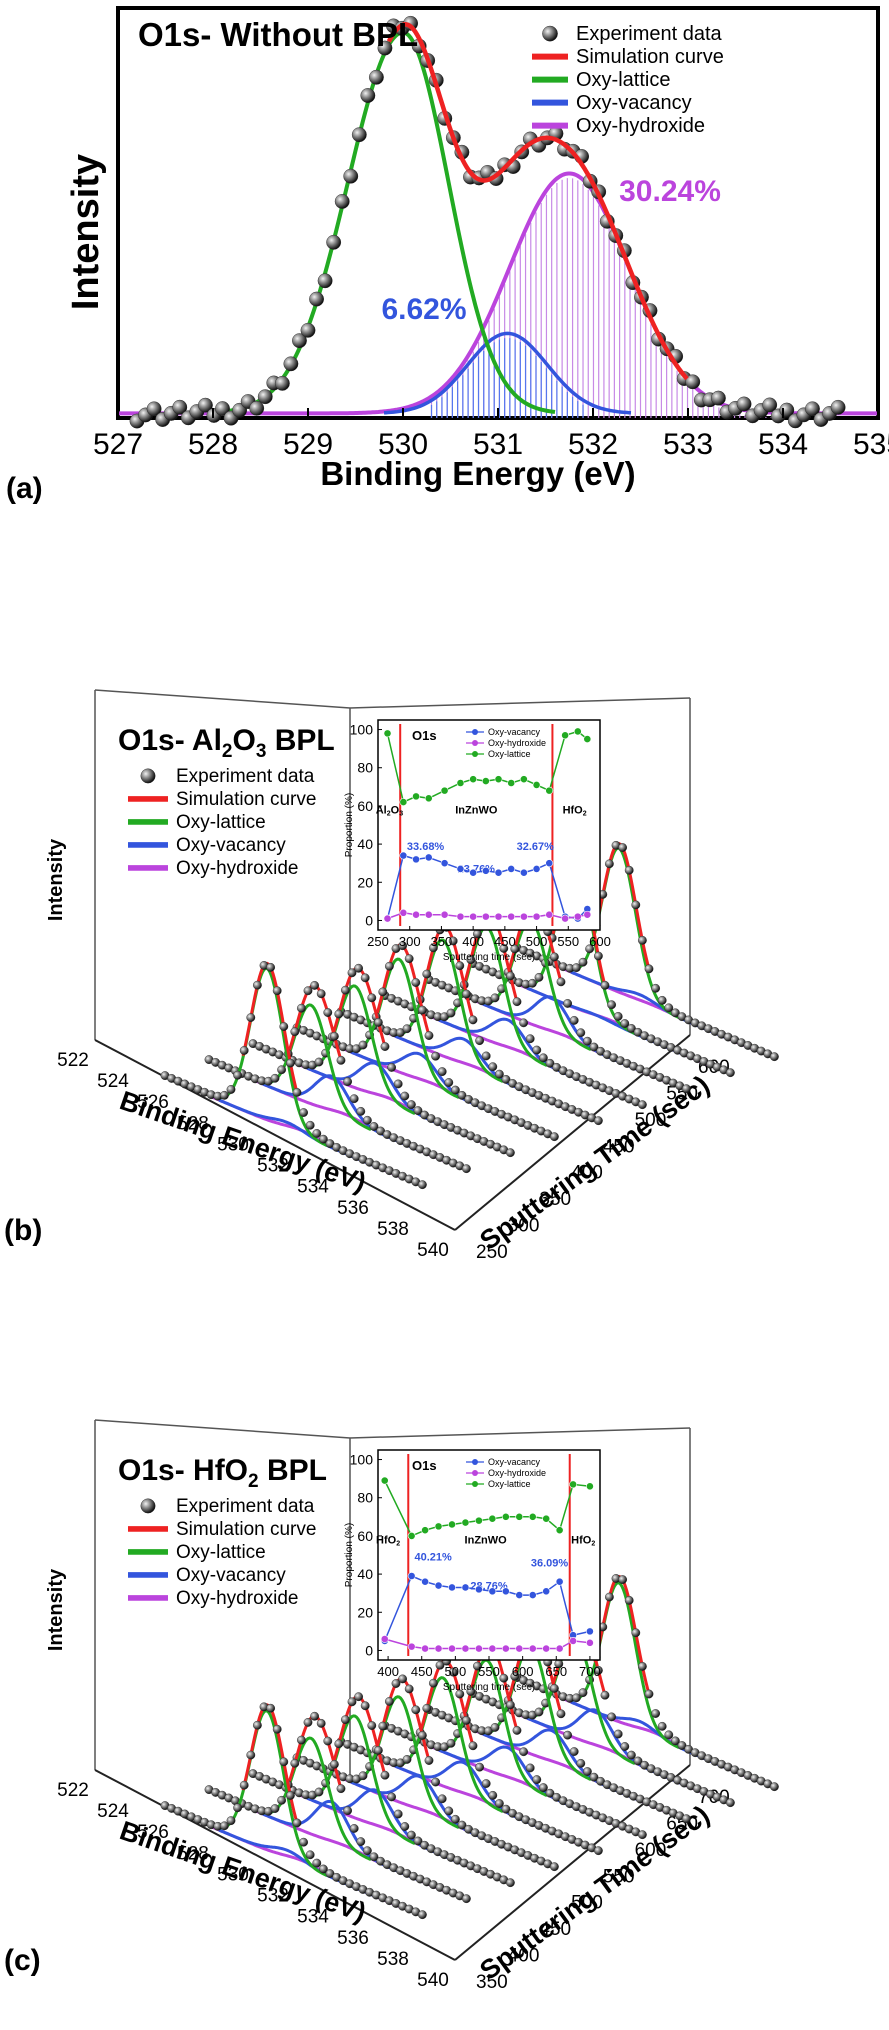 This screenshot has height=2030, width=889. I want to click on panel-b-z-tick-label: 350, so click(555, 1199).